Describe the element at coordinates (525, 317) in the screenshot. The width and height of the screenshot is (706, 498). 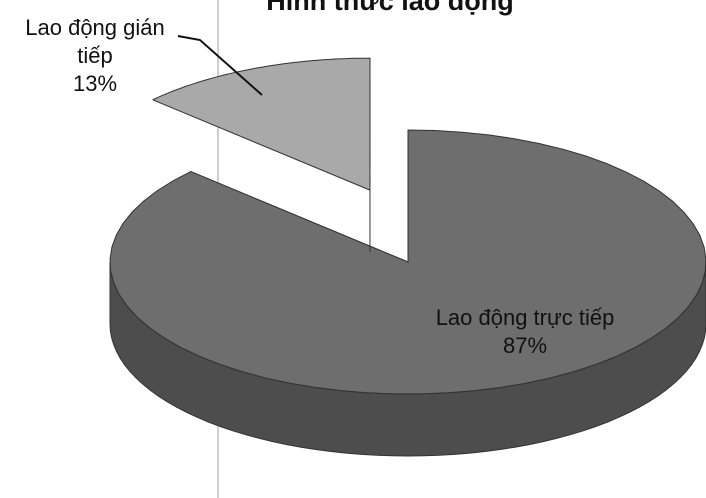
I see `slice-label-name: Lao động trực tiếp` at that location.